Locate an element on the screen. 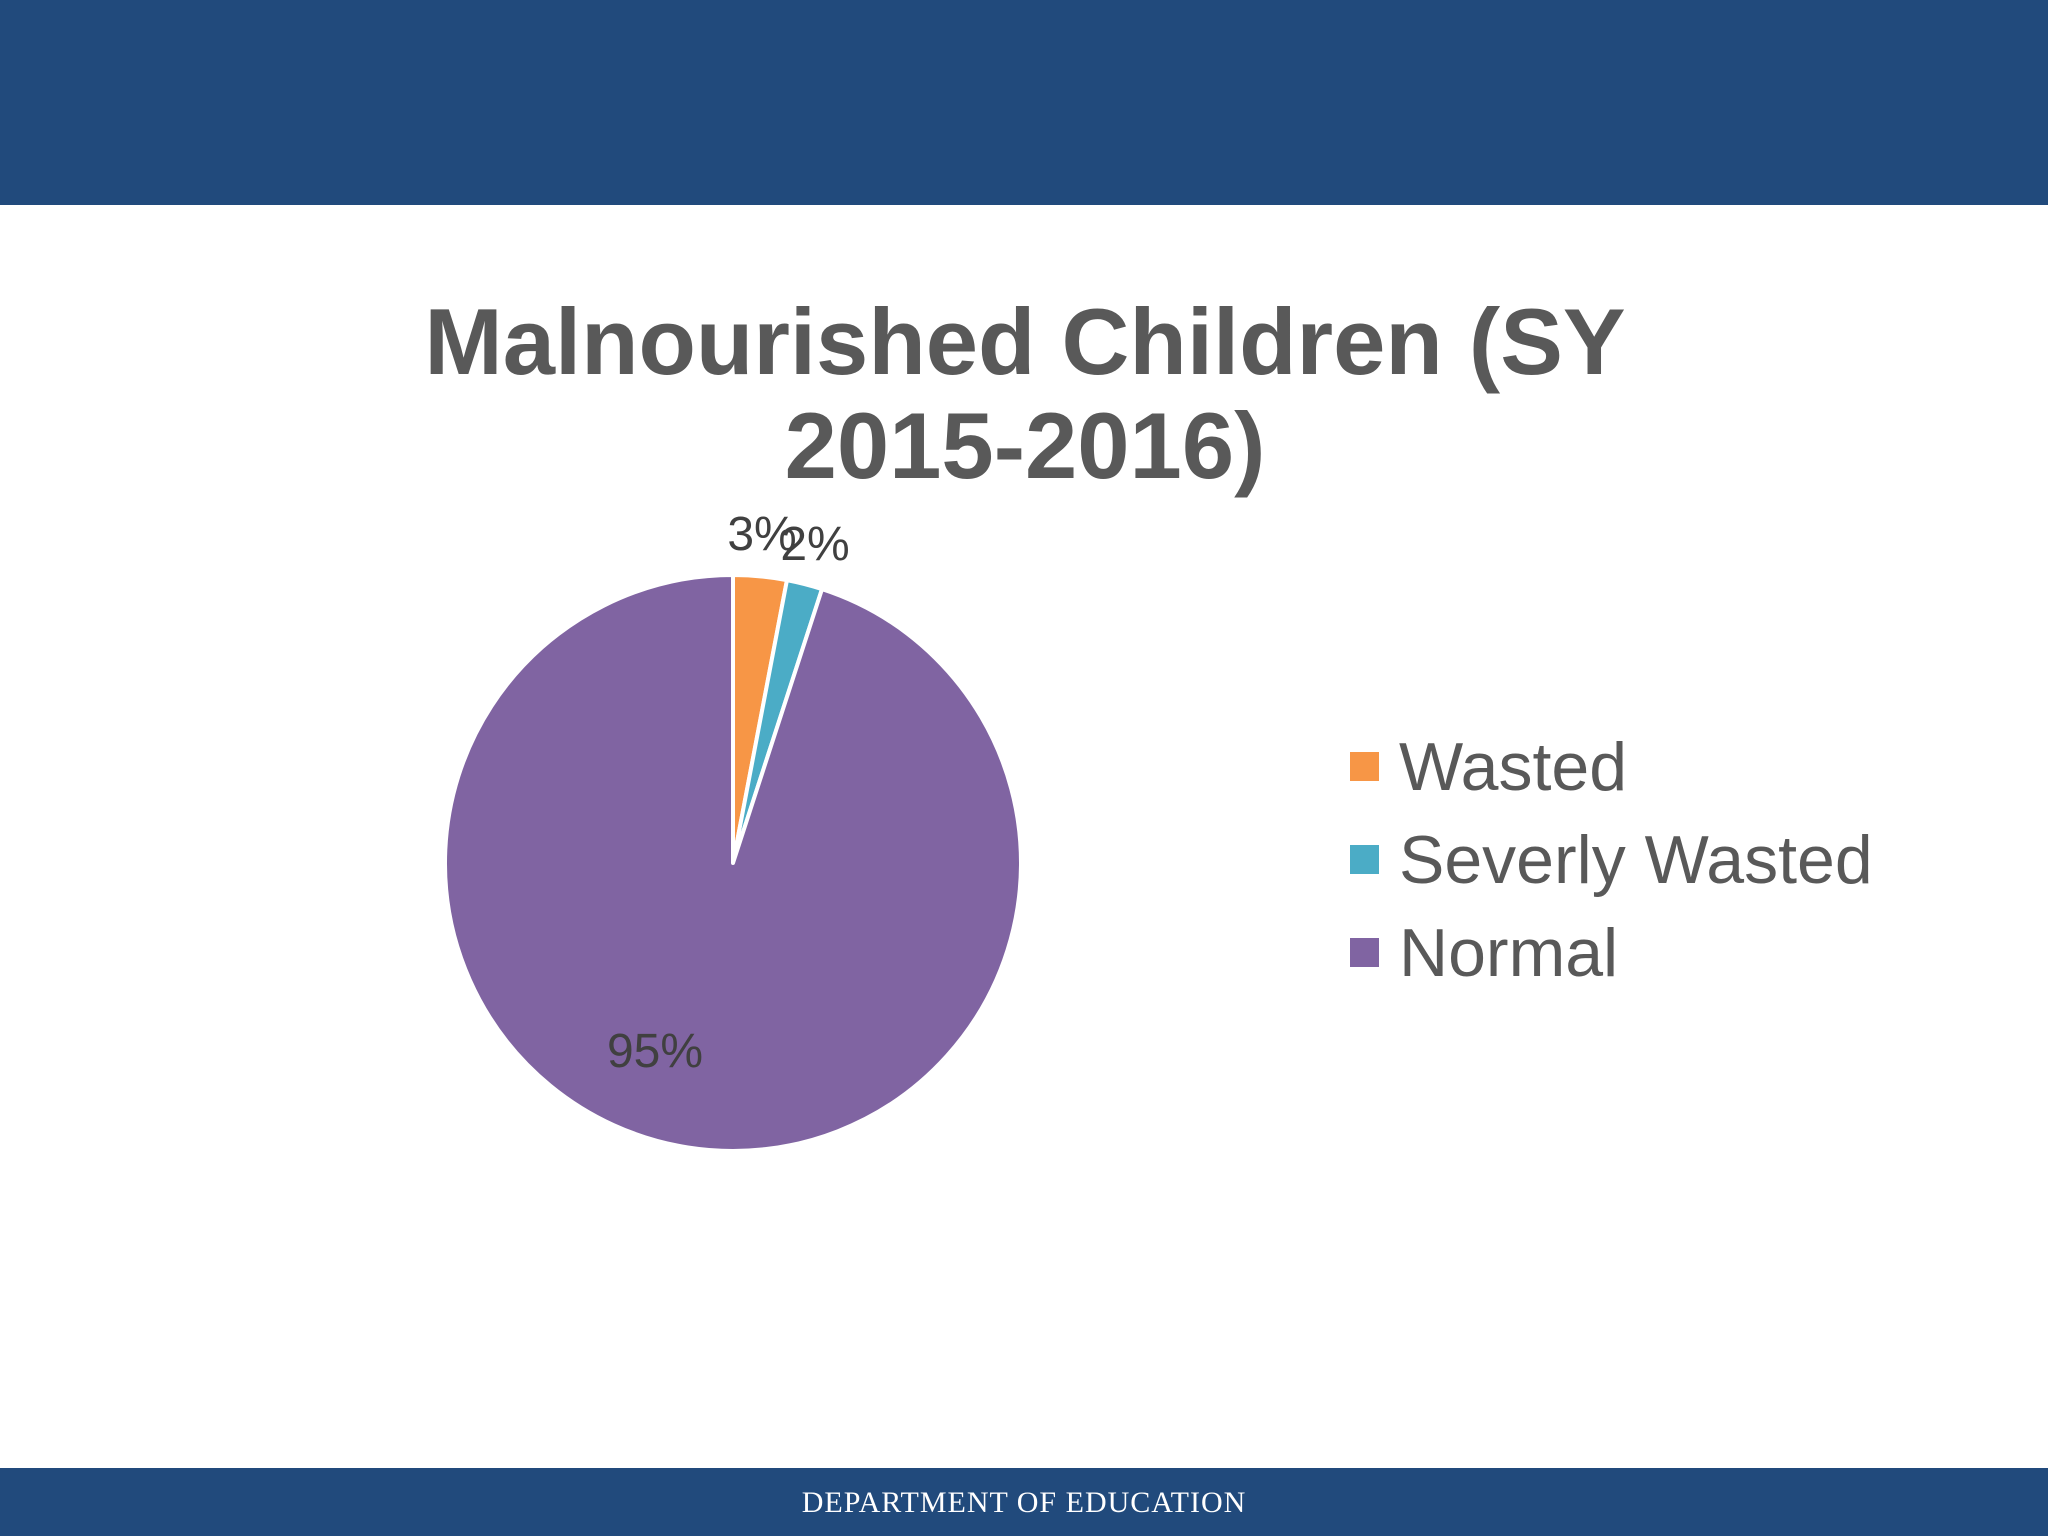  data-label-normal: 95% is located at coordinates (655, 1051).